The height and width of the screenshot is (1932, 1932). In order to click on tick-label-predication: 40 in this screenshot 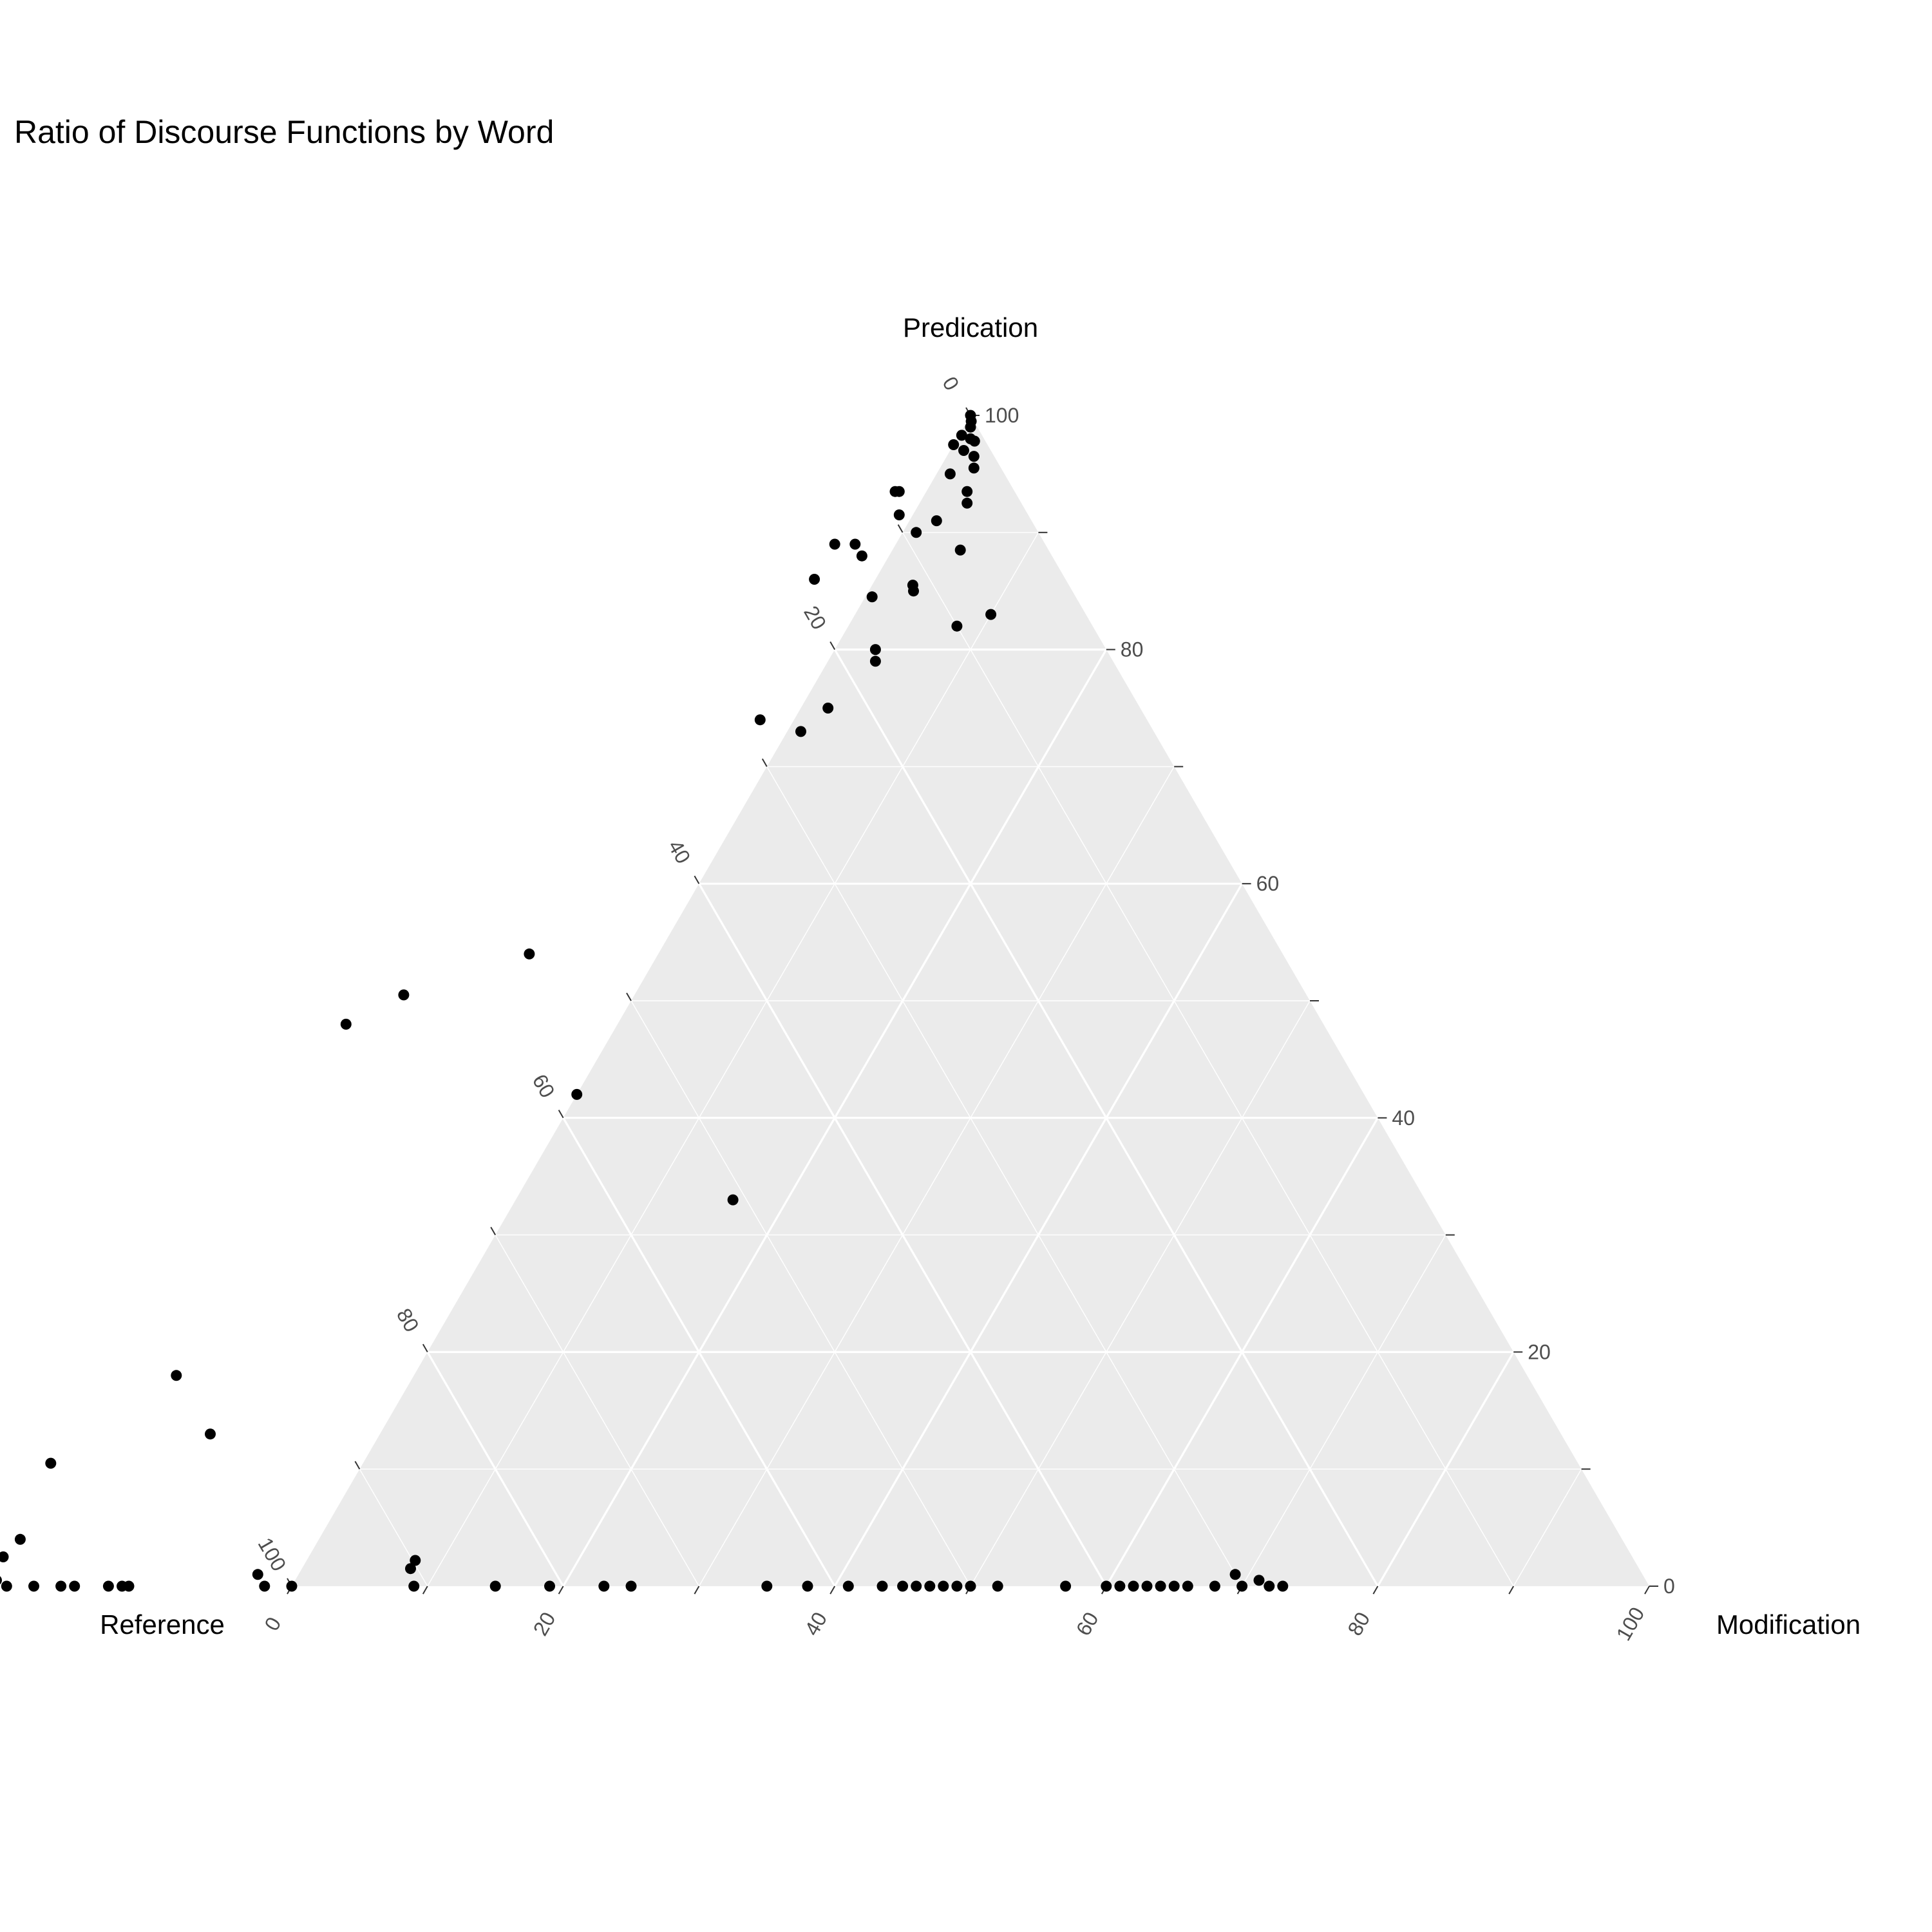, I will do `click(1403, 1118)`.